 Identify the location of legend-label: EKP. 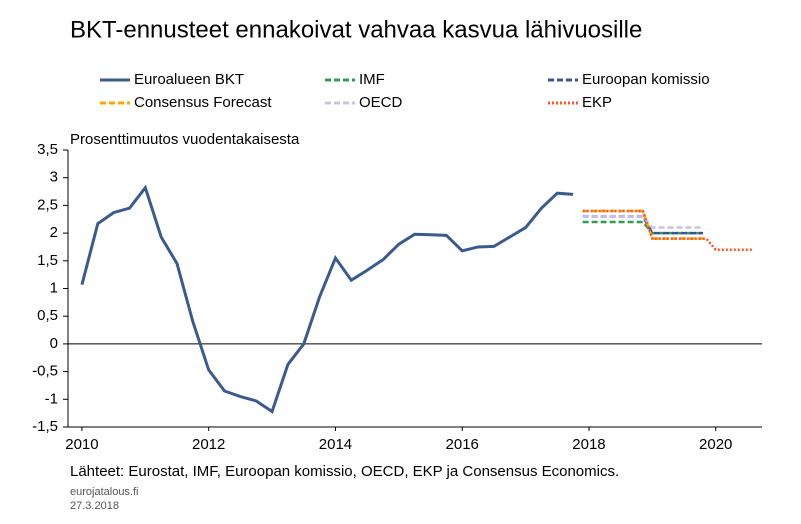
(597, 102).